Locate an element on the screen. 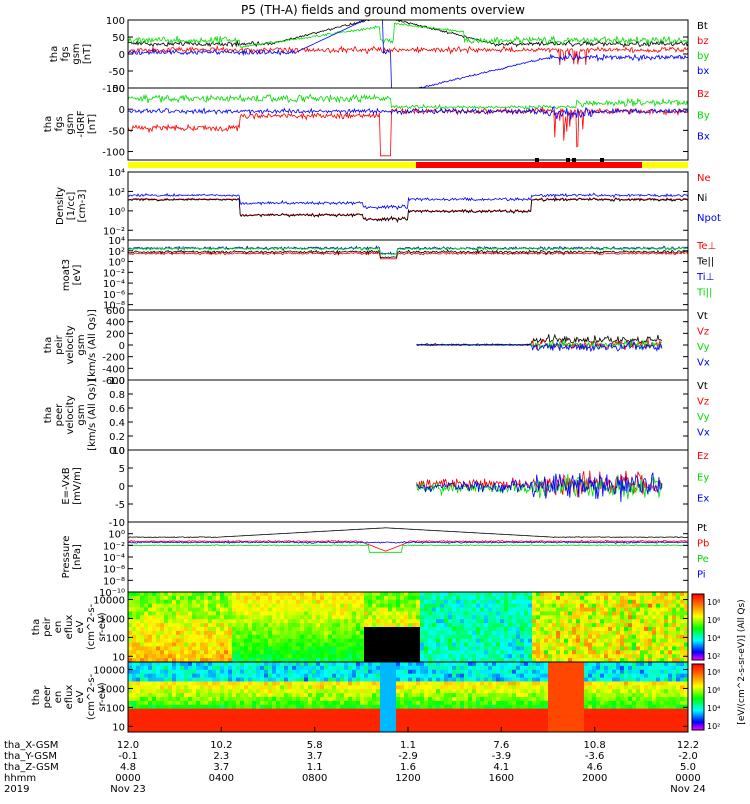 This screenshot has height=804, width=750. legend-entry: Ti|| is located at coordinates (704, 293).